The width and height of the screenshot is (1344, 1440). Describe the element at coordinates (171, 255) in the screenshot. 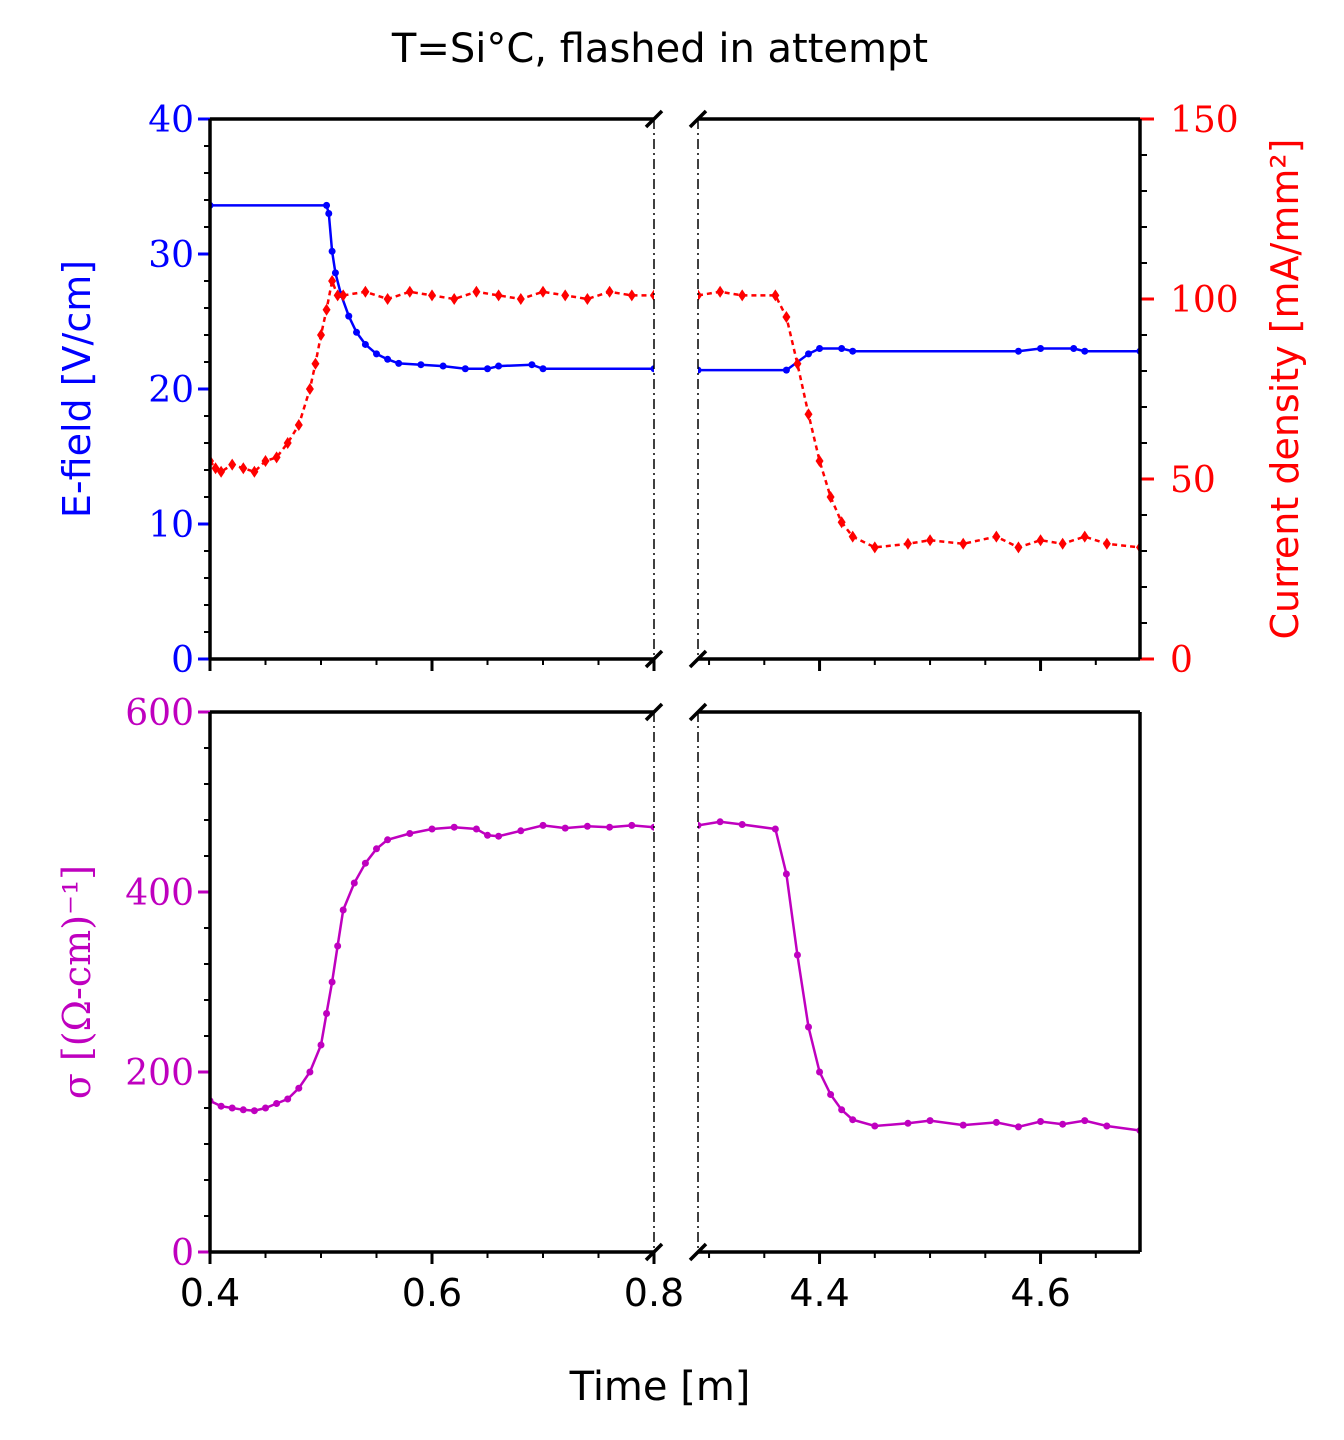

I see `y-tick-label: 30` at that location.